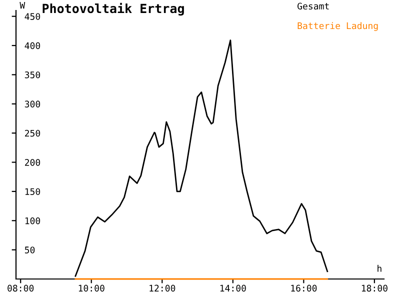  What do you see at coordinates (32, 74) in the screenshot?
I see `y-tick-label: 350` at bounding box center [32, 74].